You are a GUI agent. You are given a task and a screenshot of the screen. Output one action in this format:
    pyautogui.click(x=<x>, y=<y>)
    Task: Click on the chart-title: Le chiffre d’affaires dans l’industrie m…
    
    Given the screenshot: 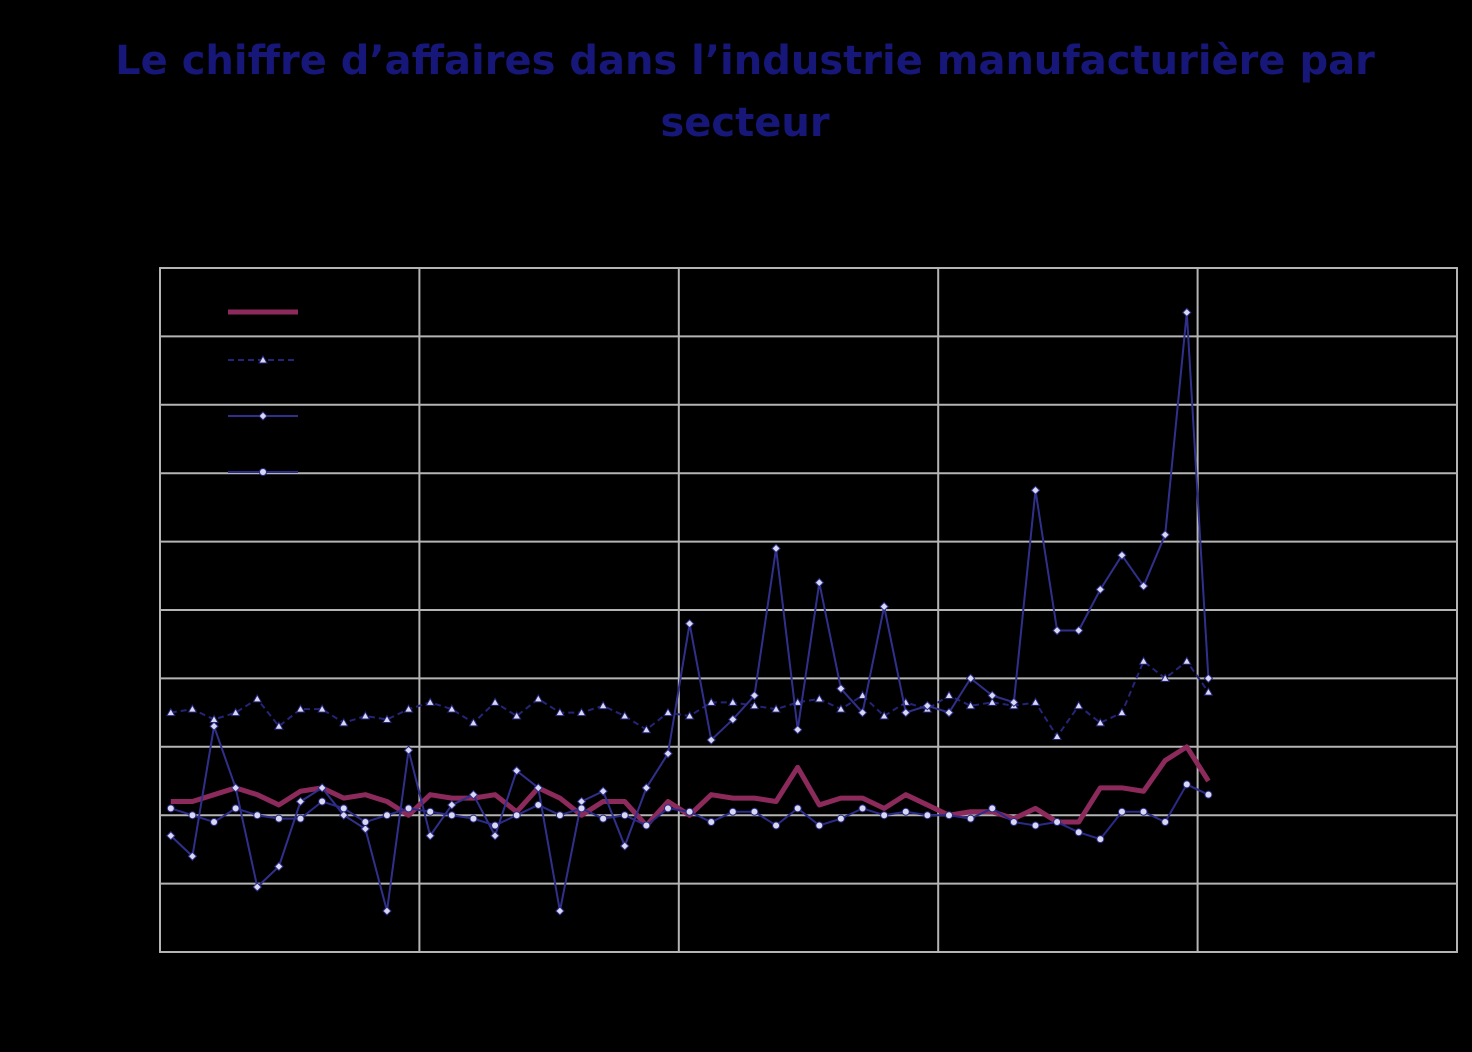 What is the action you would take?
    pyautogui.click(x=745, y=92)
    